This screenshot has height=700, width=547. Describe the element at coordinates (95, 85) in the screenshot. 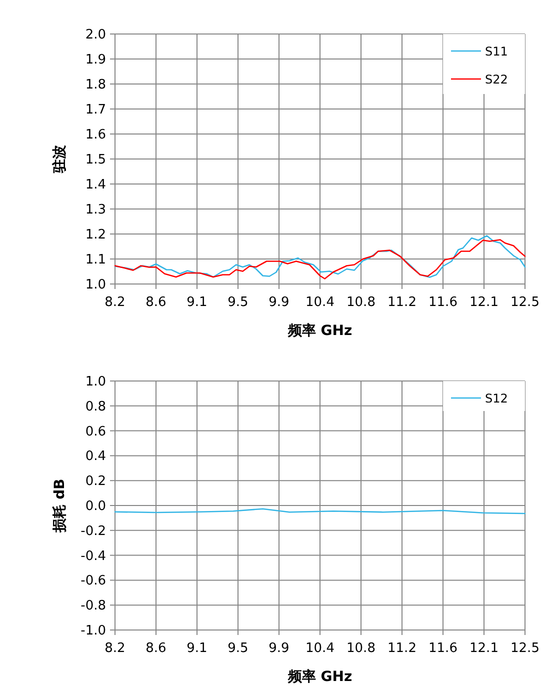

I see `y-tick-label: 1.8` at that location.